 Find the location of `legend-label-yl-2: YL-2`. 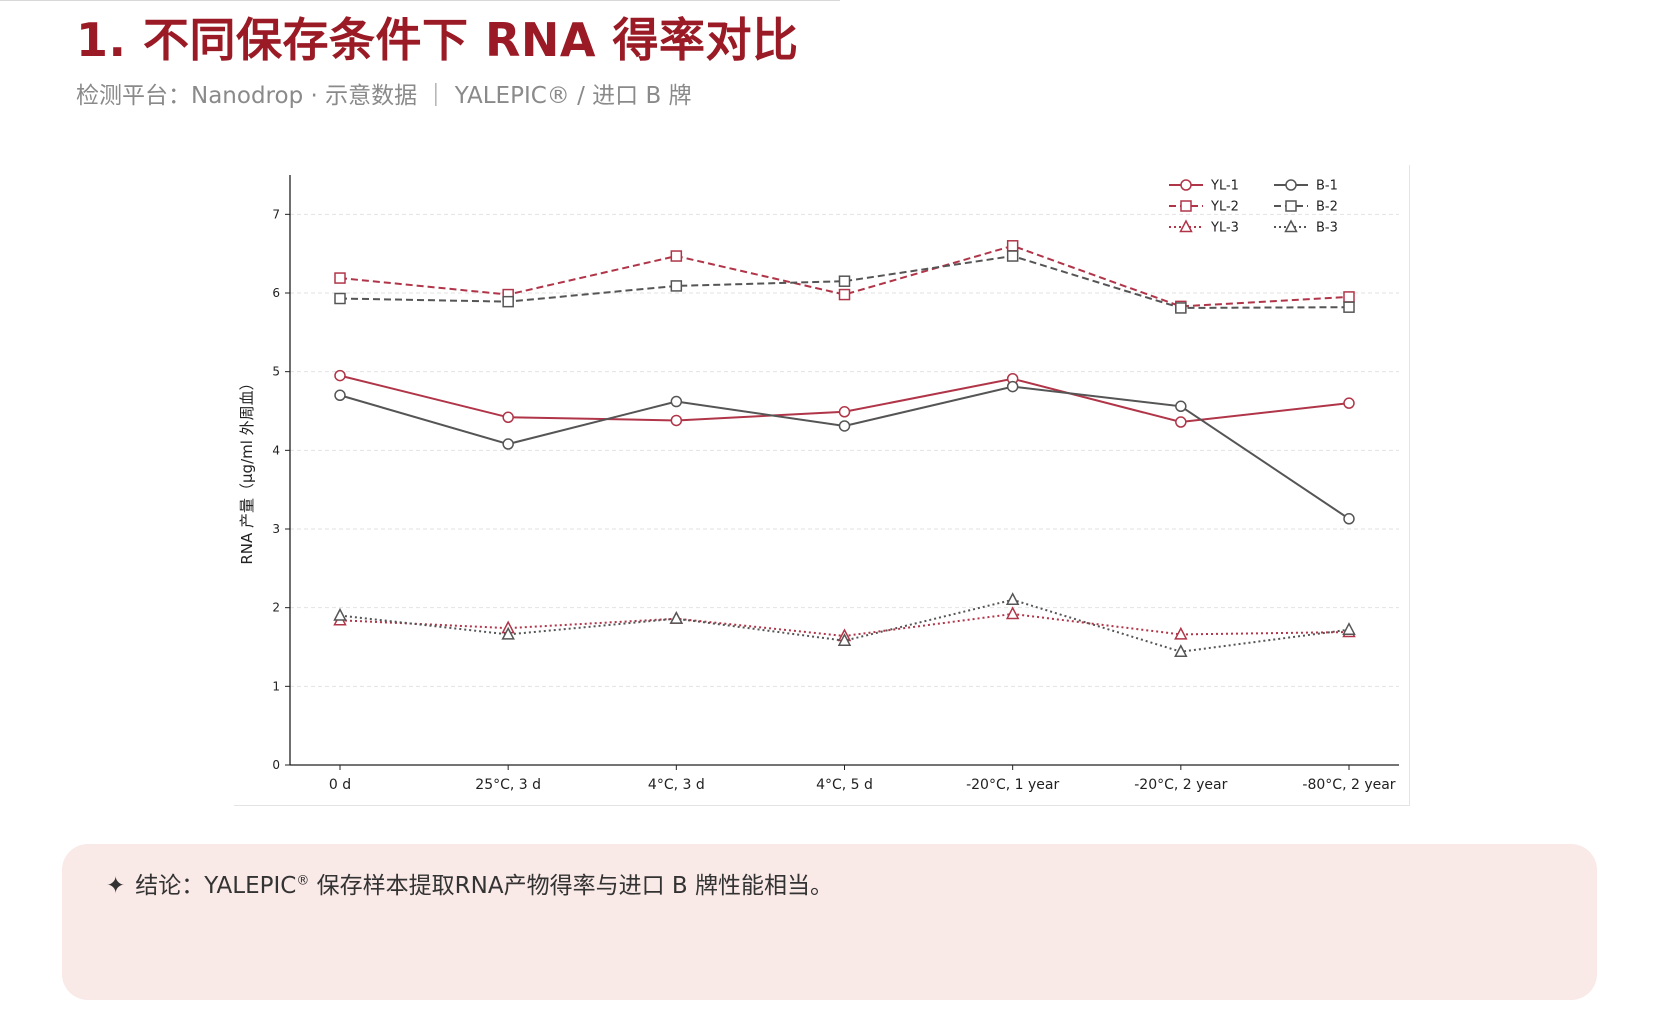

legend-label-yl-2: YL-2 is located at coordinates (1224, 207).